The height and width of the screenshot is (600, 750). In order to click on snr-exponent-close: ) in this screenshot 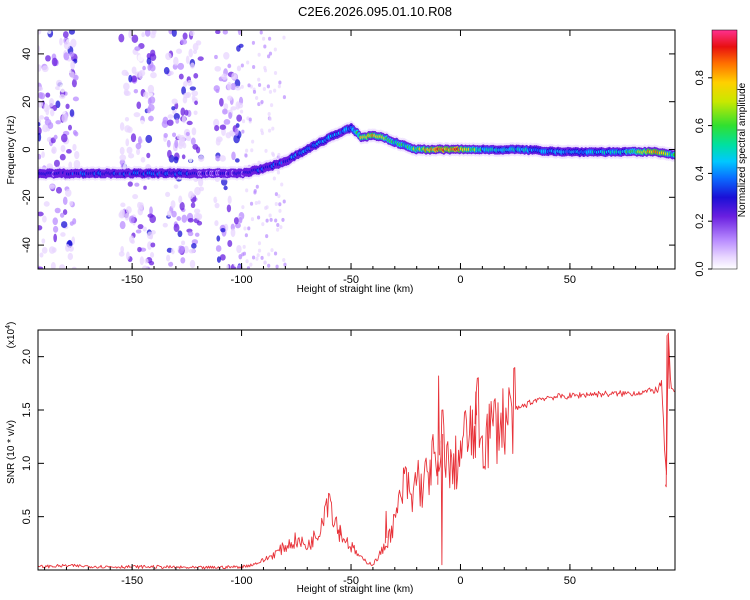, I will do `click(11, 323)`.